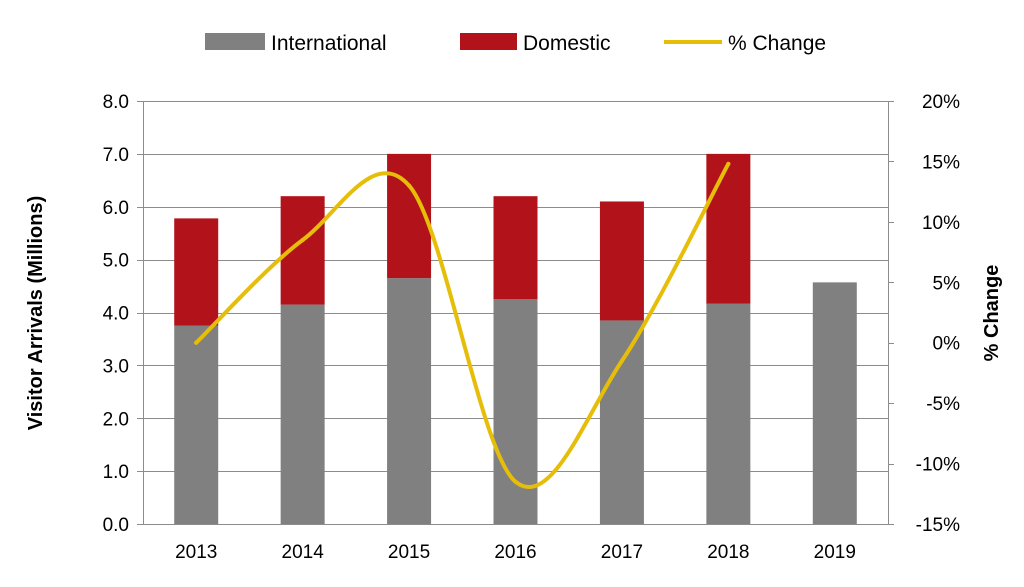  I want to click on bar-international-2013, so click(196, 424).